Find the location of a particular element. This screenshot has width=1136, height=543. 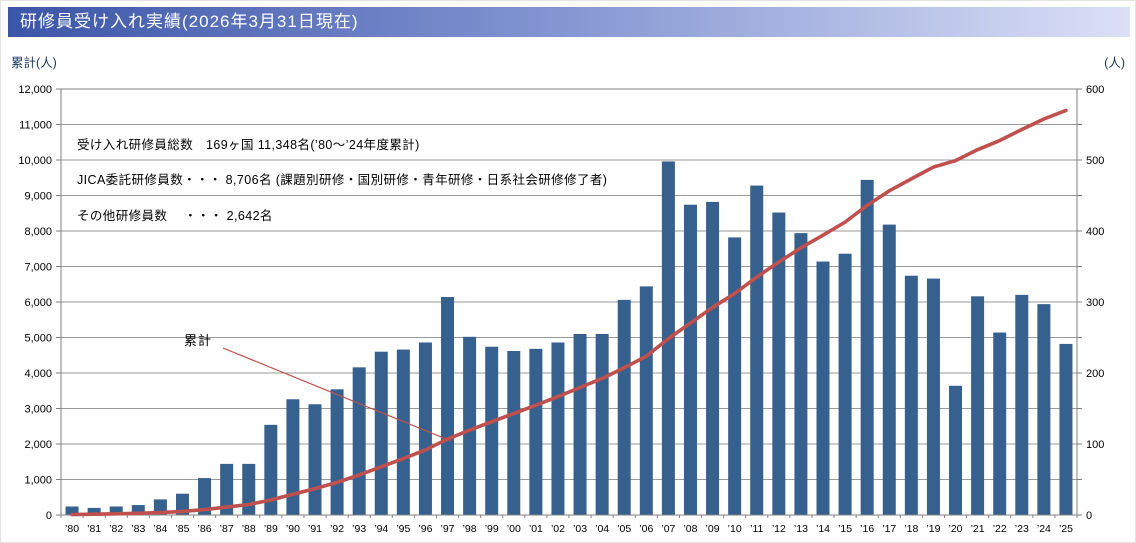

x-axis-label: ’17 is located at coordinates (889, 529).